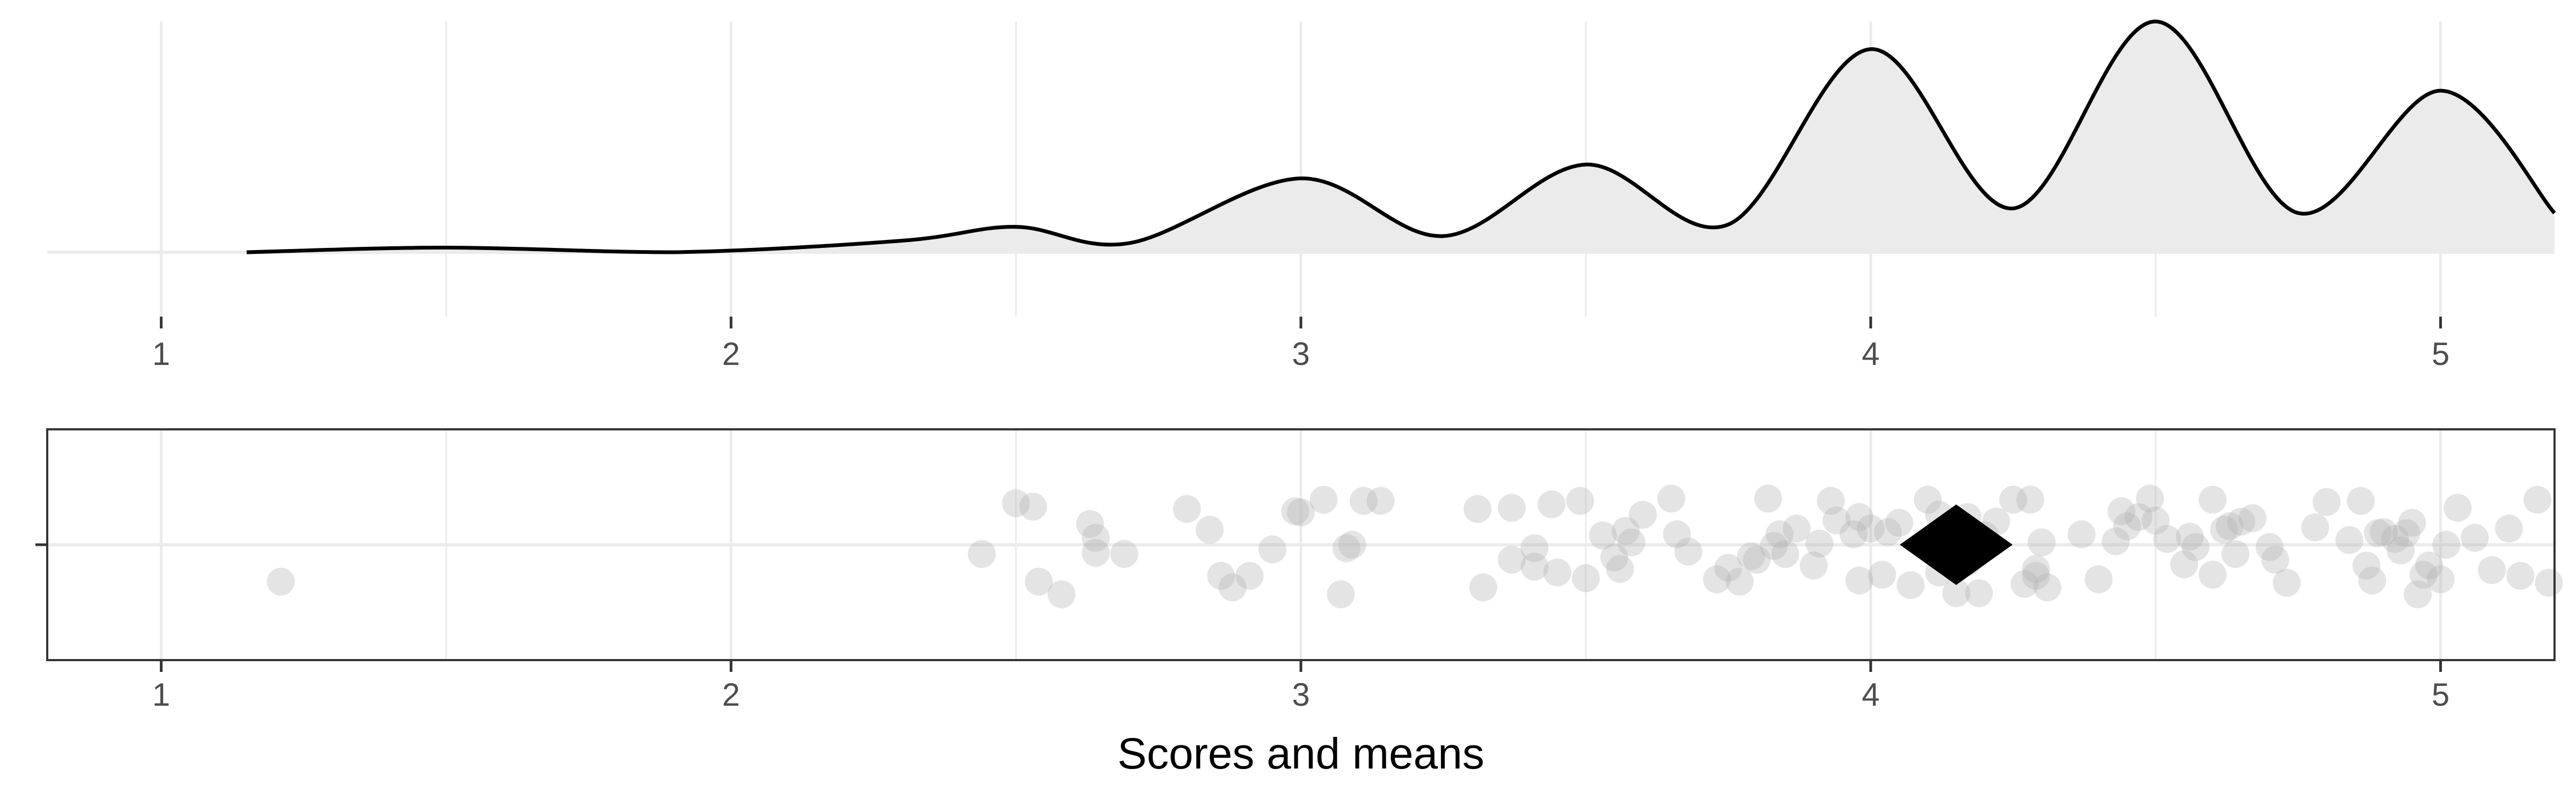 This screenshot has width=2576, height=805. I want to click on scatter-x-tick-label: 5, so click(2440, 695).